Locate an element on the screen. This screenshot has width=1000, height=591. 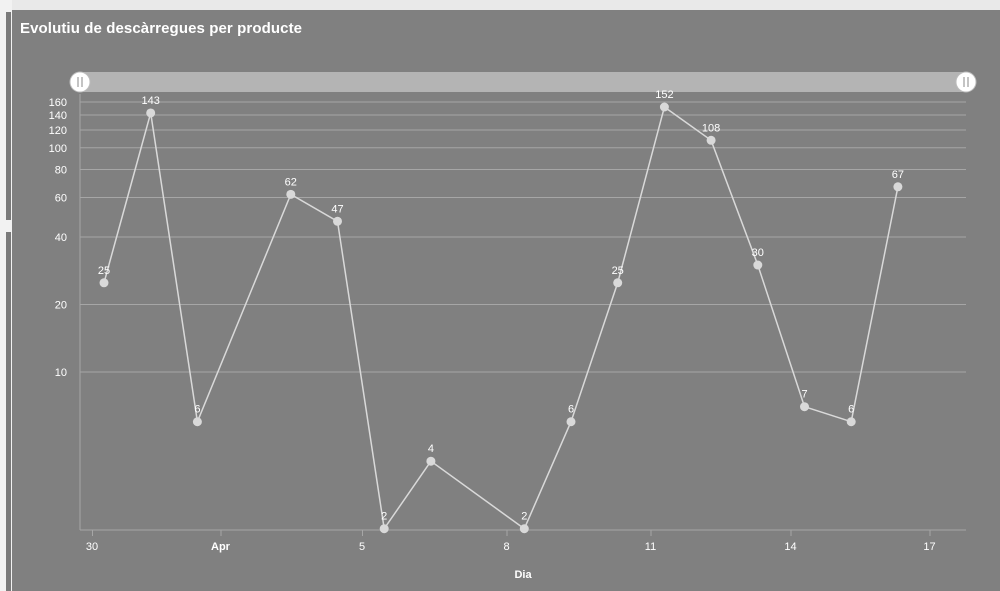
y-tick-label: 80 is located at coordinates (61, 171).